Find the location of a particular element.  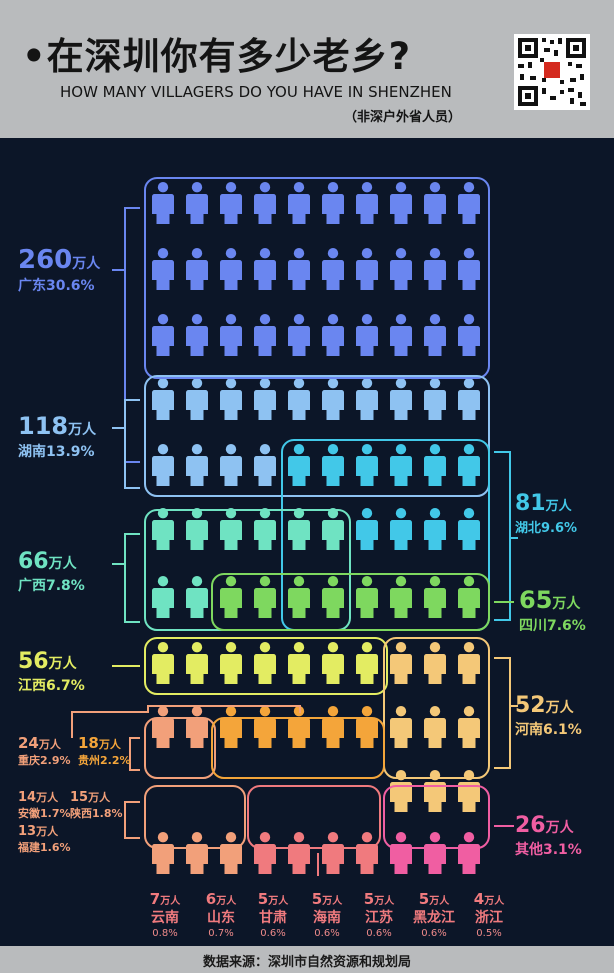

page-title: •在深圳你有多少老乡? is located at coordinates (217, 56).